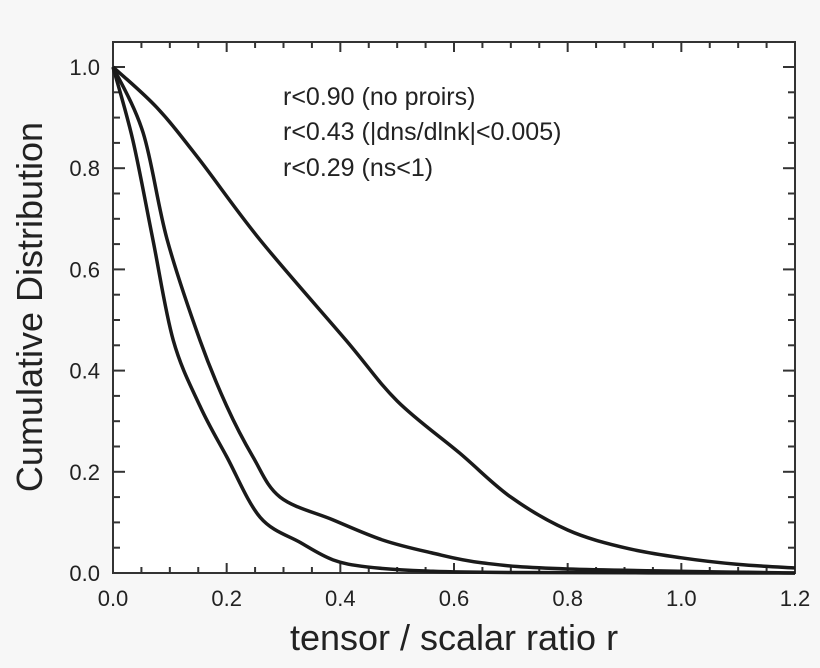 This screenshot has width=820, height=668. Describe the element at coordinates (84, 472) in the screenshot. I see `y-tick-label: 0.2` at that location.